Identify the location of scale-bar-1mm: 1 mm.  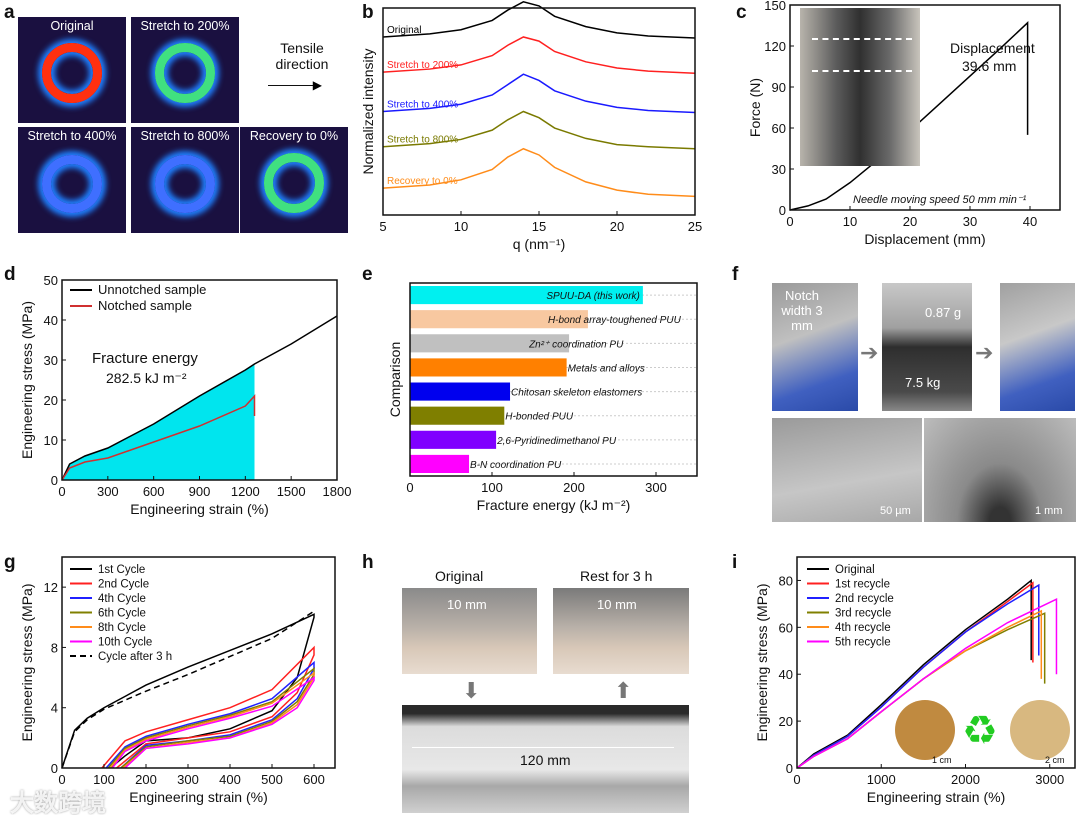
(1049, 511).